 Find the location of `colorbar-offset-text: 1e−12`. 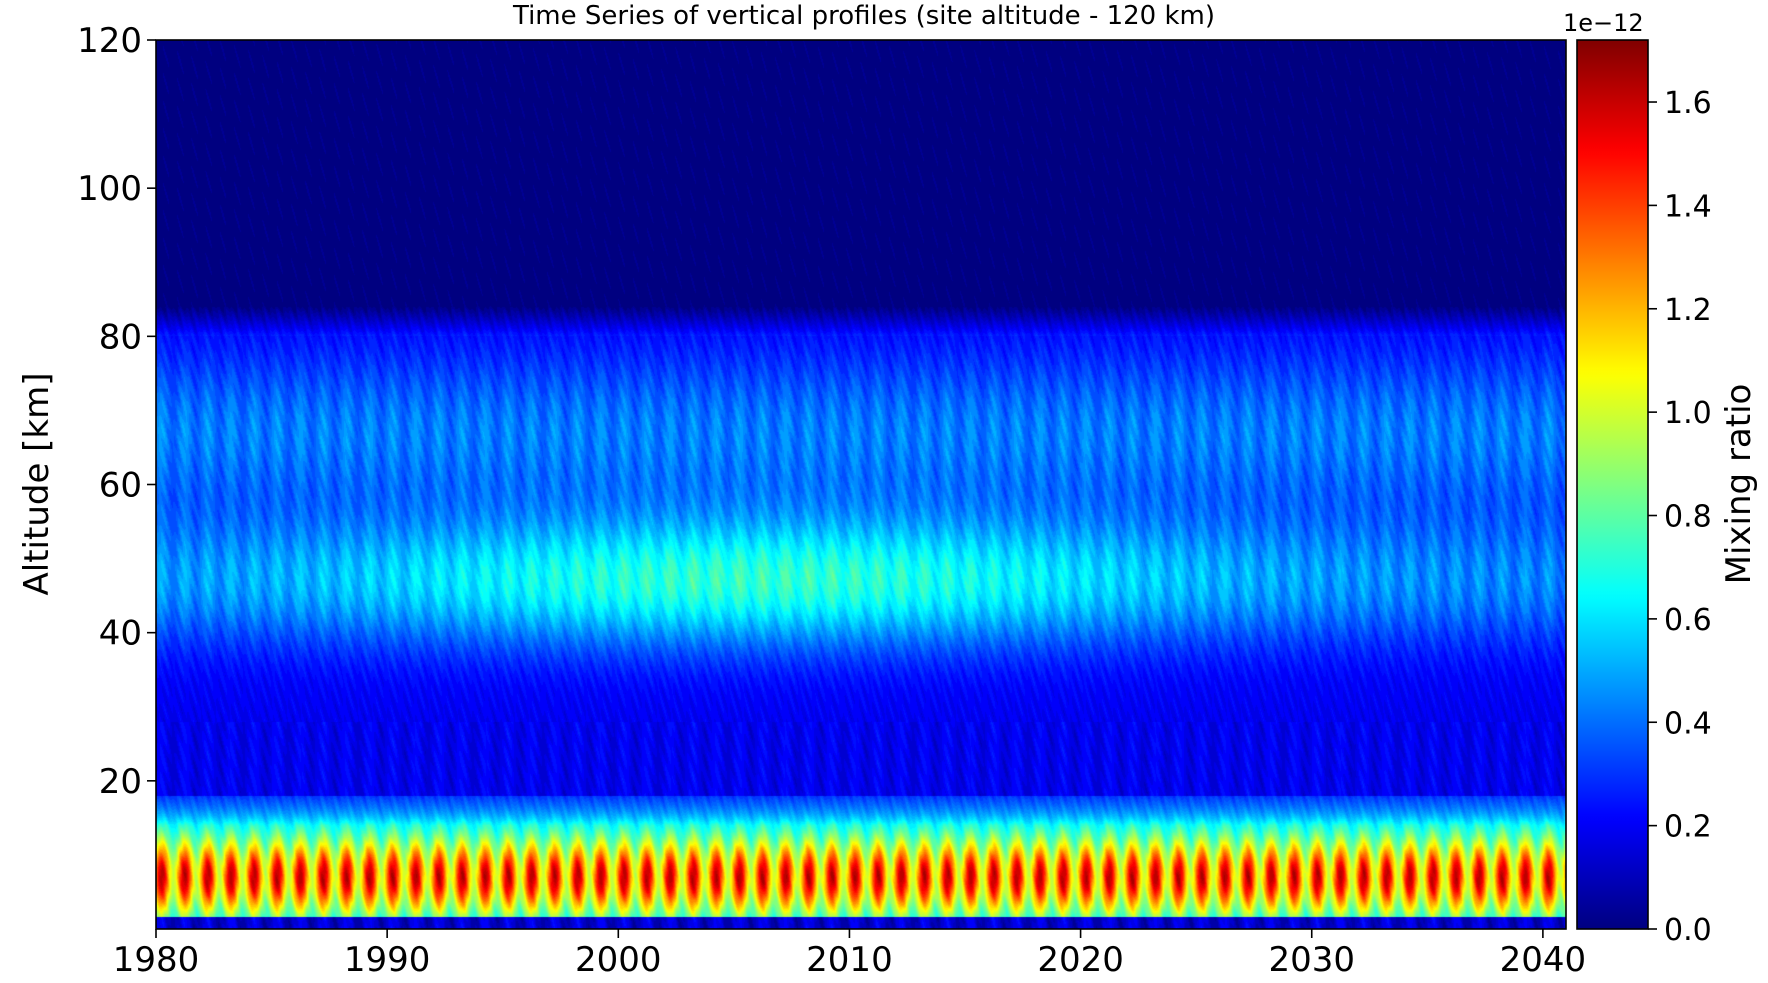

colorbar-offset-text: 1e−12 is located at coordinates (1603, 23).